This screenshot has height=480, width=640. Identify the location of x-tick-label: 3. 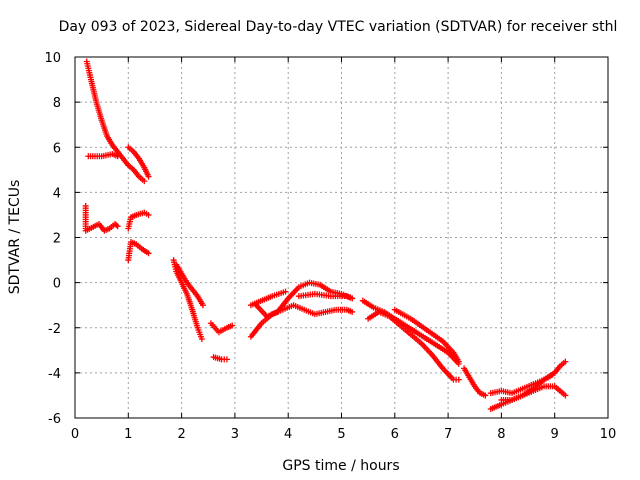
(235, 434).